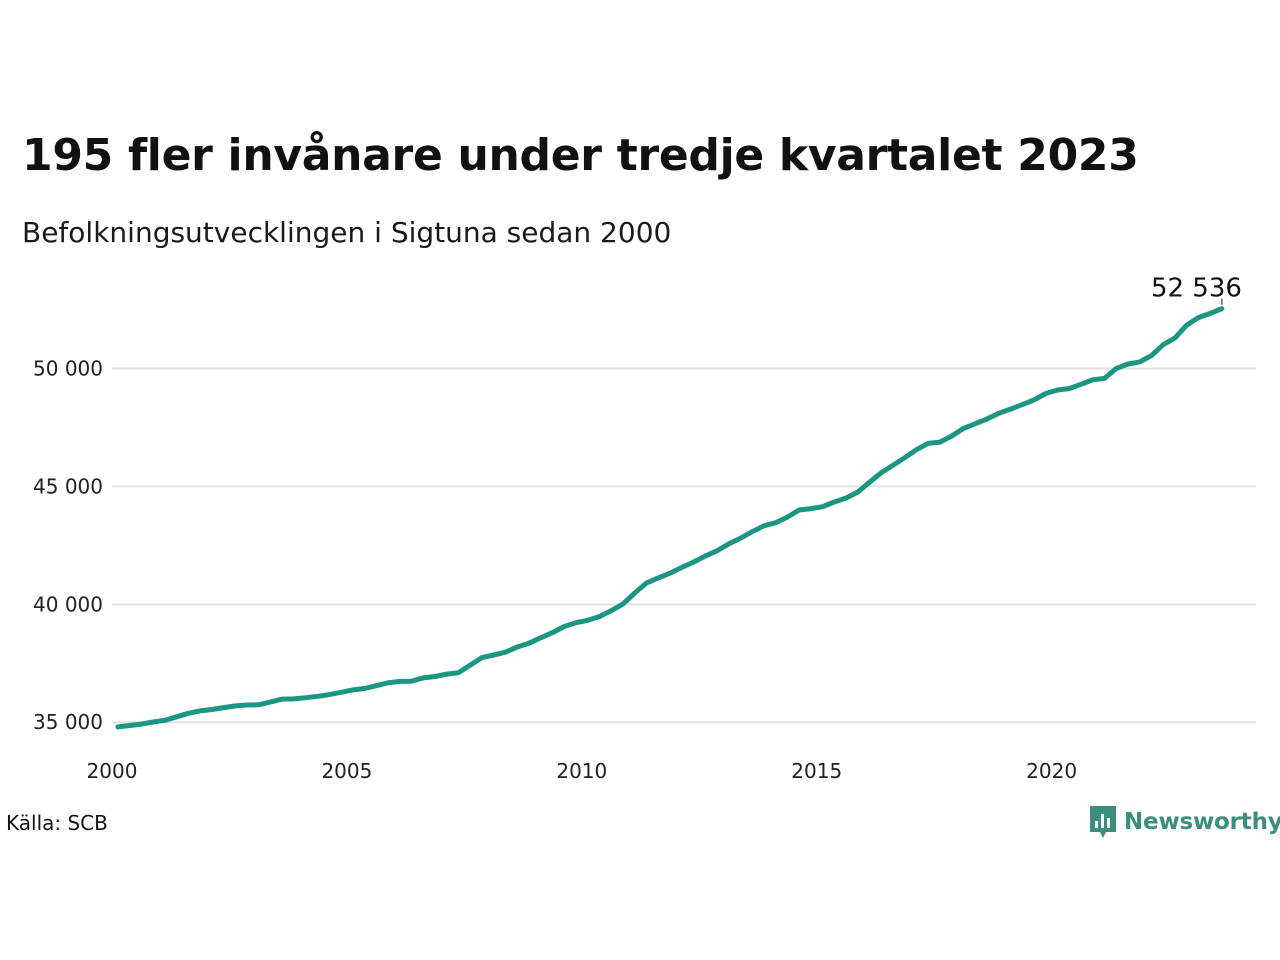 The image size is (1280, 960). Describe the element at coordinates (1051, 771) in the screenshot. I see `x-tick-label: 2020` at that location.